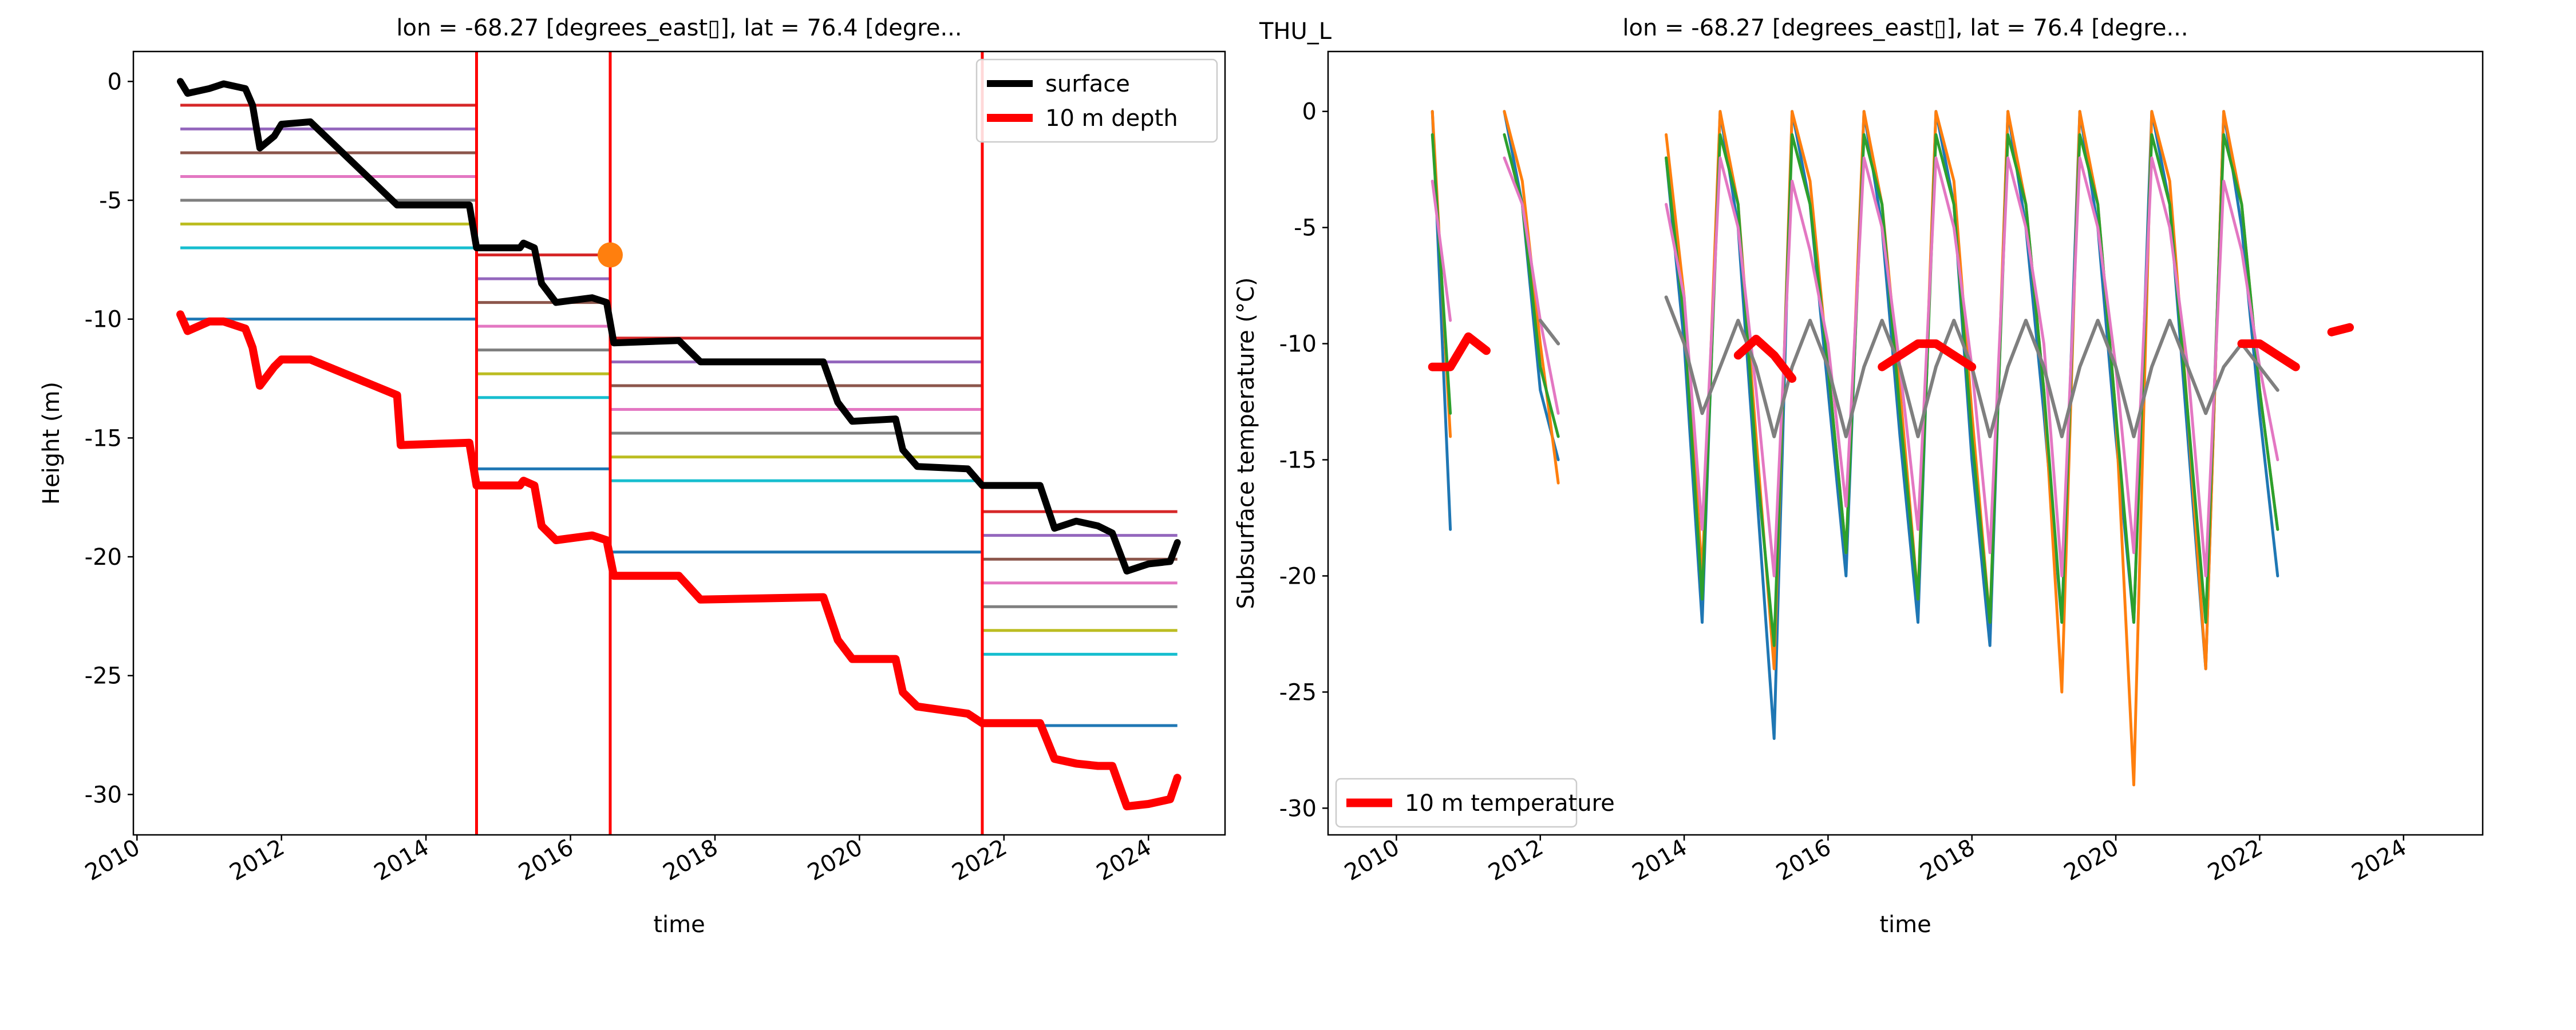  I want to click on series-line, so click(1891, 353).